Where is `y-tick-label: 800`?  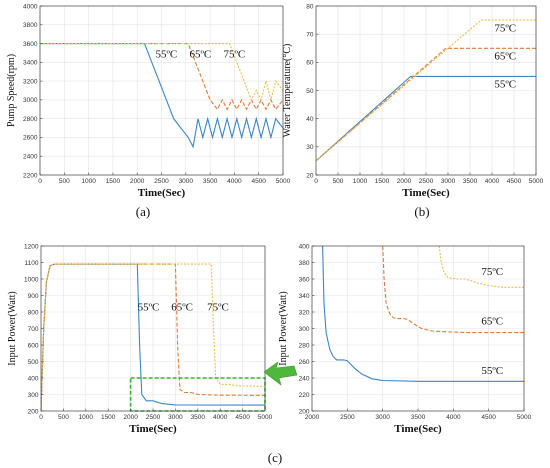
y-tick-label: 800 is located at coordinates (33, 312).